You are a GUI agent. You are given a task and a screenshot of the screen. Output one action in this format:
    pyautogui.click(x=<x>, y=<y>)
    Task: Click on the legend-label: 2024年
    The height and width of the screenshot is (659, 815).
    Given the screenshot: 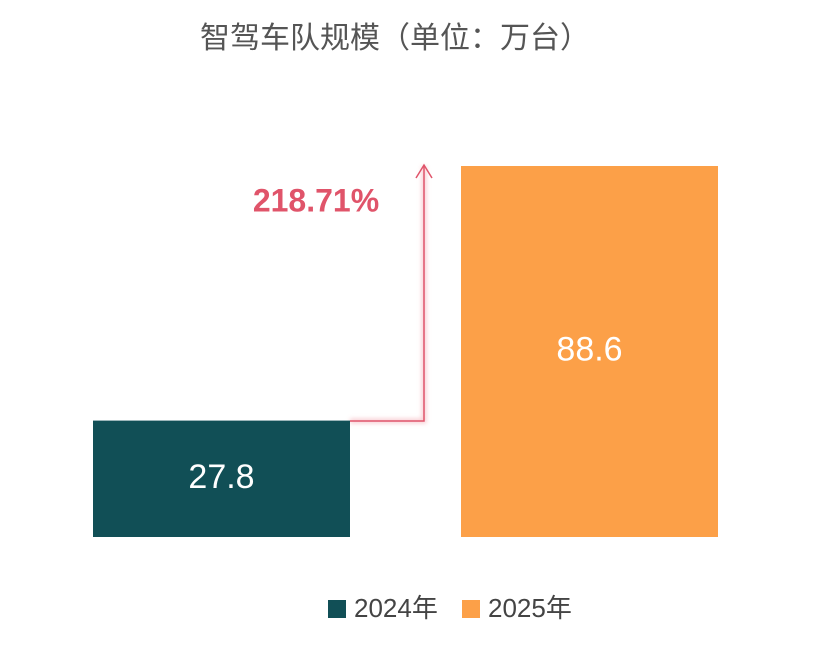 What is the action you would take?
    pyautogui.click(x=396, y=608)
    